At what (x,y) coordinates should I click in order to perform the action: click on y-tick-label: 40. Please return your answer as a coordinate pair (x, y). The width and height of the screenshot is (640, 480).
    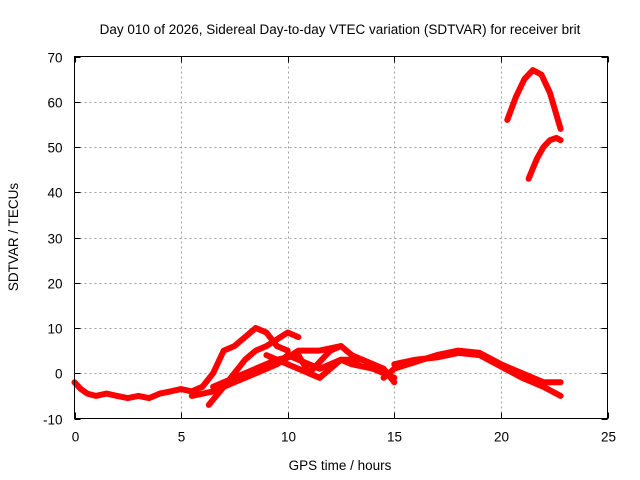
    Looking at the image, I should click on (54, 193).